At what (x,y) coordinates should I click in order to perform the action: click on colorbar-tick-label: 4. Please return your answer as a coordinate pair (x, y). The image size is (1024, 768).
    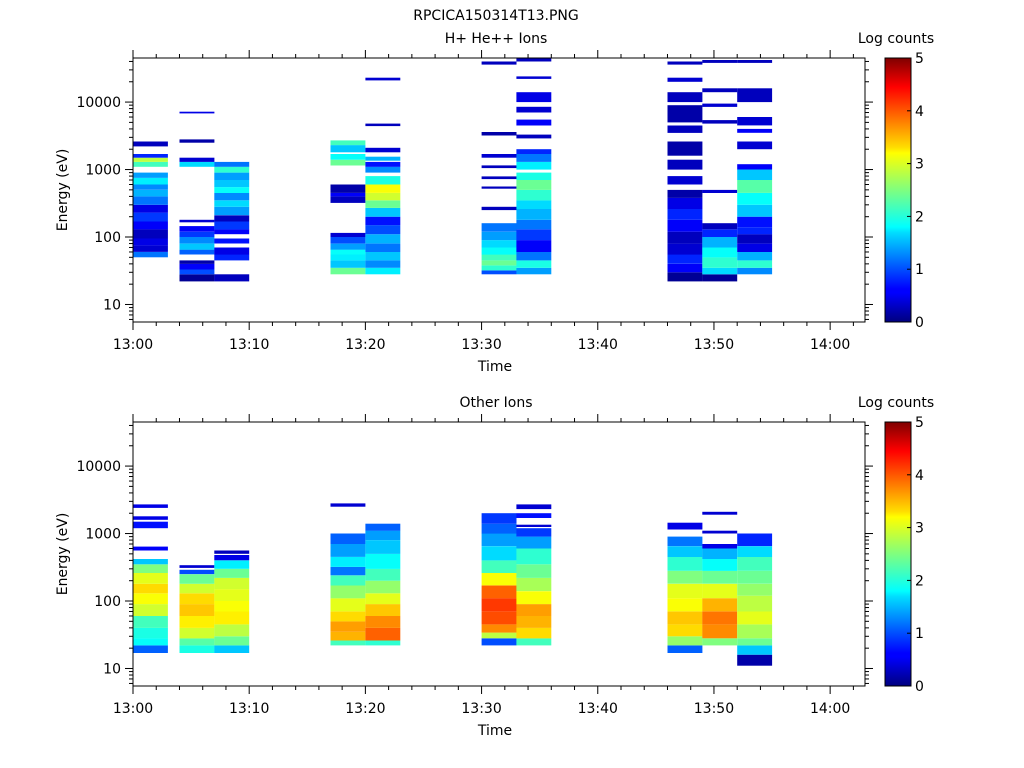
    Looking at the image, I should click on (919, 476).